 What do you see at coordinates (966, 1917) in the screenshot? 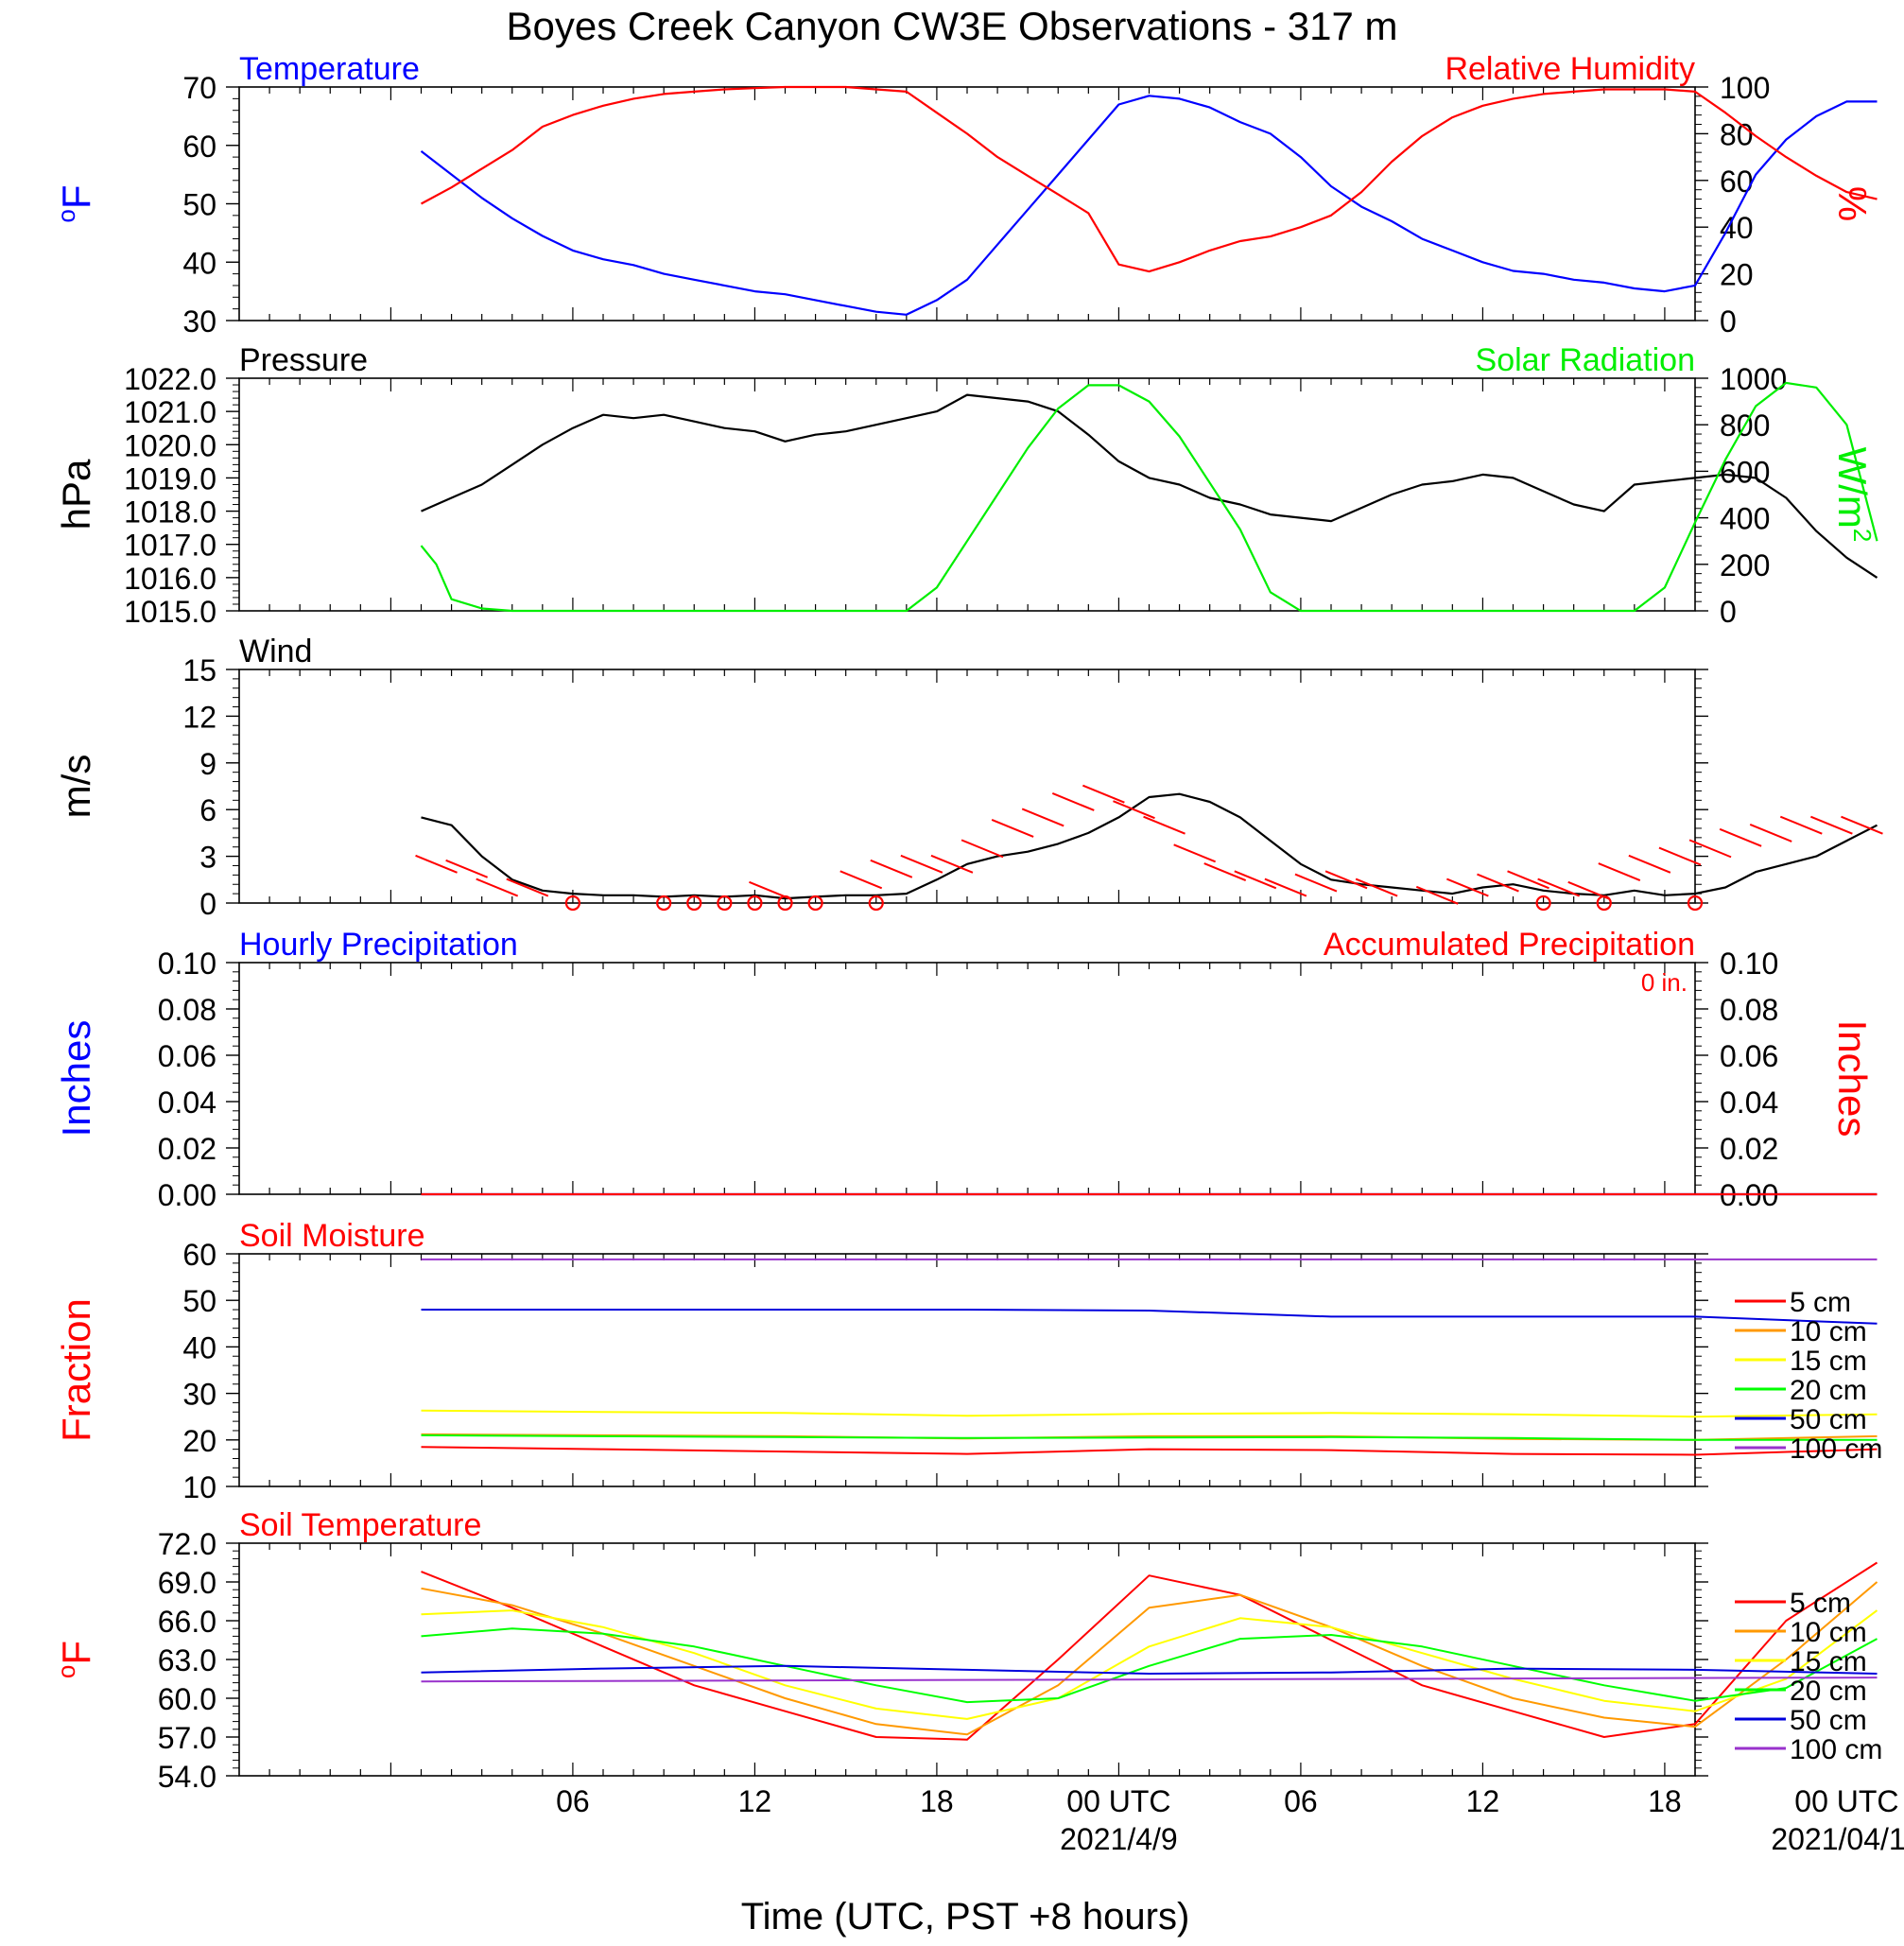
I see `x-axis-title: Time (UTC, PST +8 hours)` at bounding box center [966, 1917].